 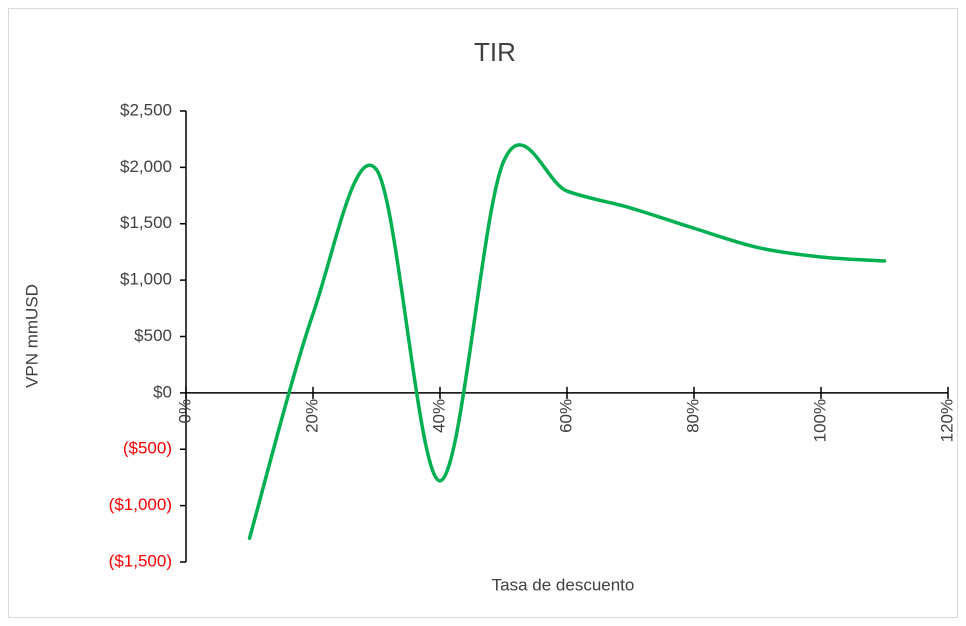 What do you see at coordinates (565, 416) in the screenshot?
I see `x-tick-label: 60%` at bounding box center [565, 416].